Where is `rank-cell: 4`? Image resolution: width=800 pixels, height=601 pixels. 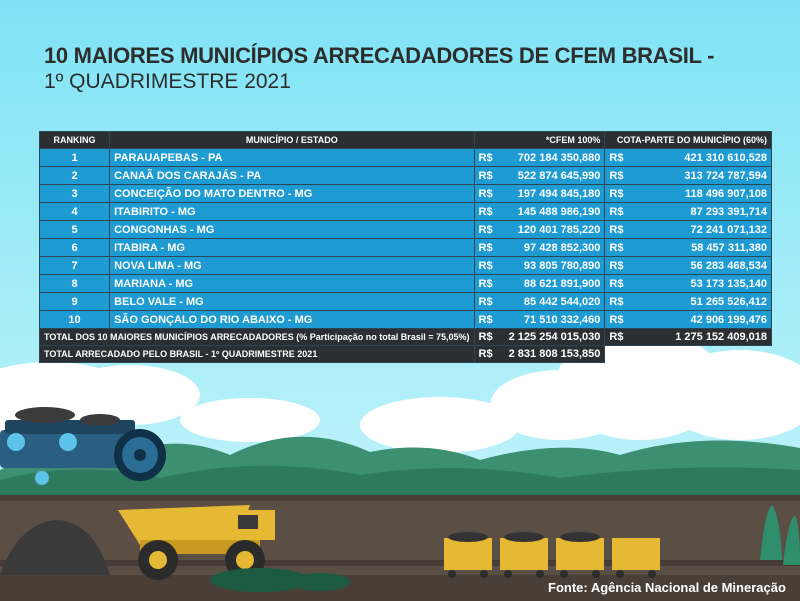
rank-cell: 4 is located at coordinates (74, 211).